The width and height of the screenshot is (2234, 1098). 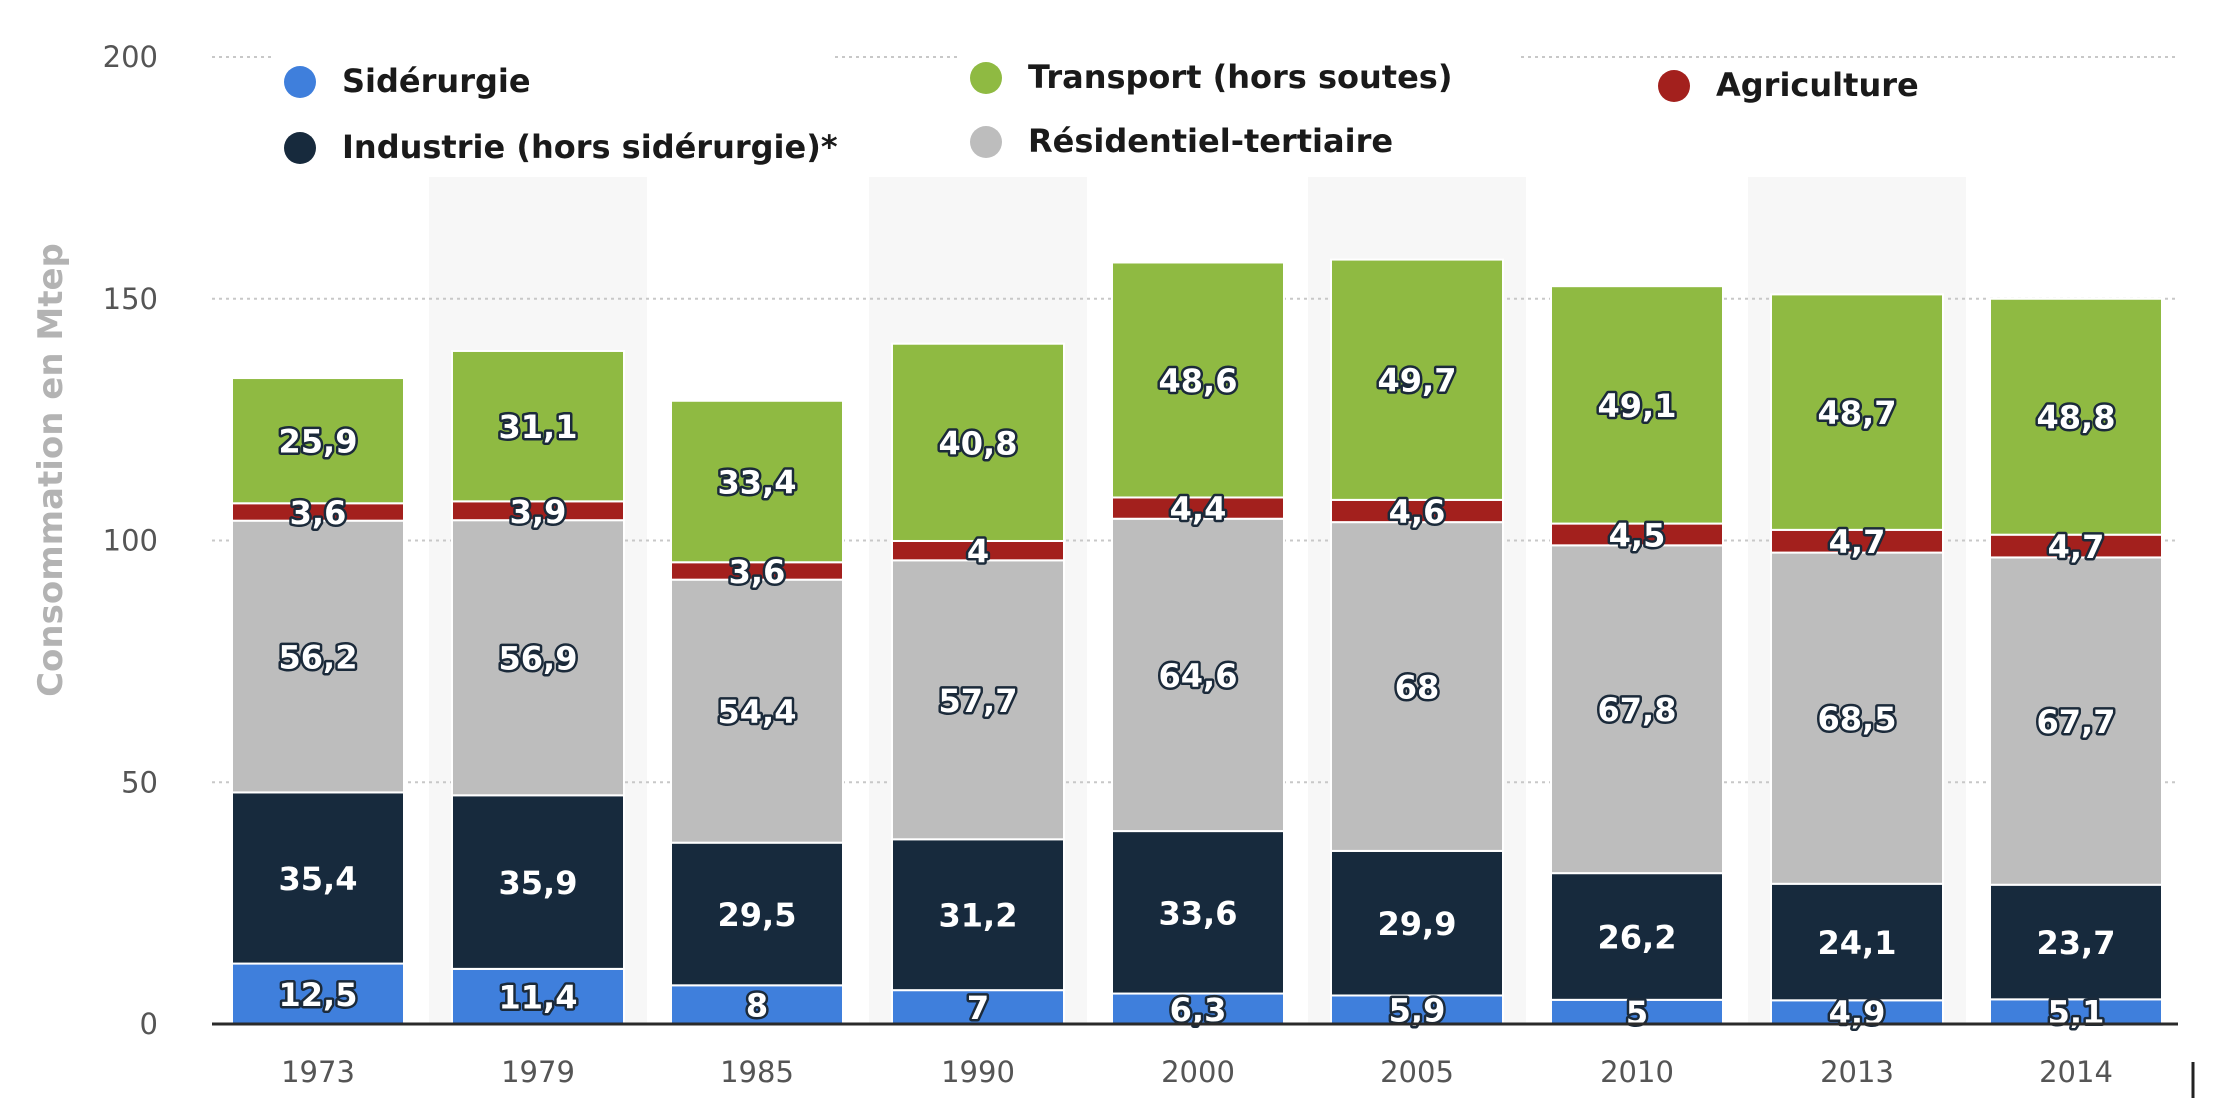 I want to click on value-label: 4,9, so click(x=1857, y=1013).